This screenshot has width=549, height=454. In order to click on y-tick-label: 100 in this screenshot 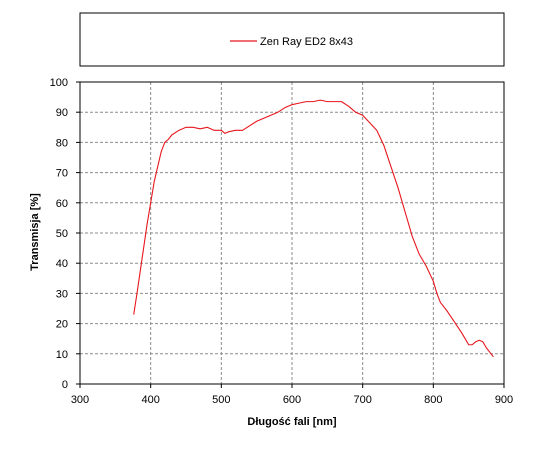, I will do `click(59, 83)`.